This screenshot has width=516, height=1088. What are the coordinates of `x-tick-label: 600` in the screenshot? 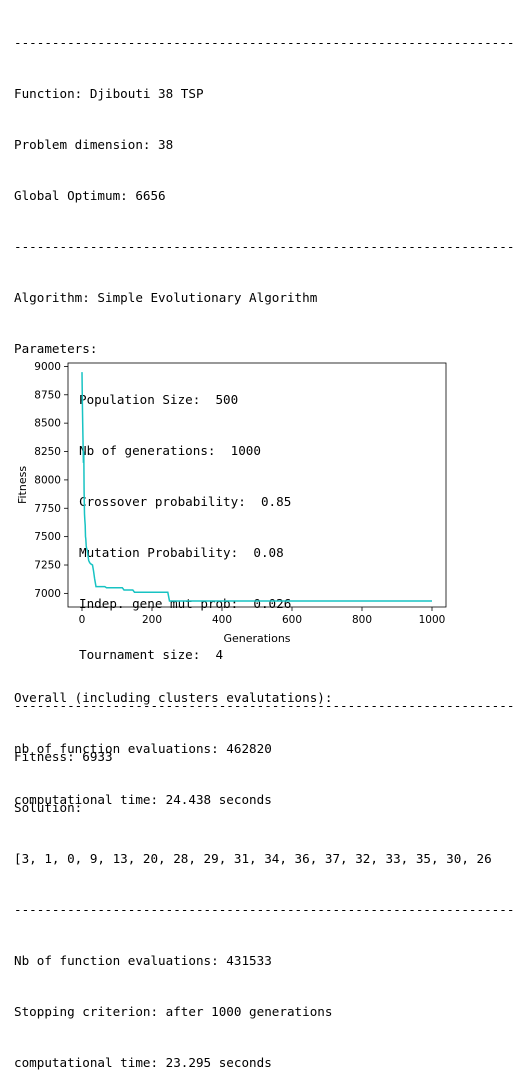 It's located at (292, 620).